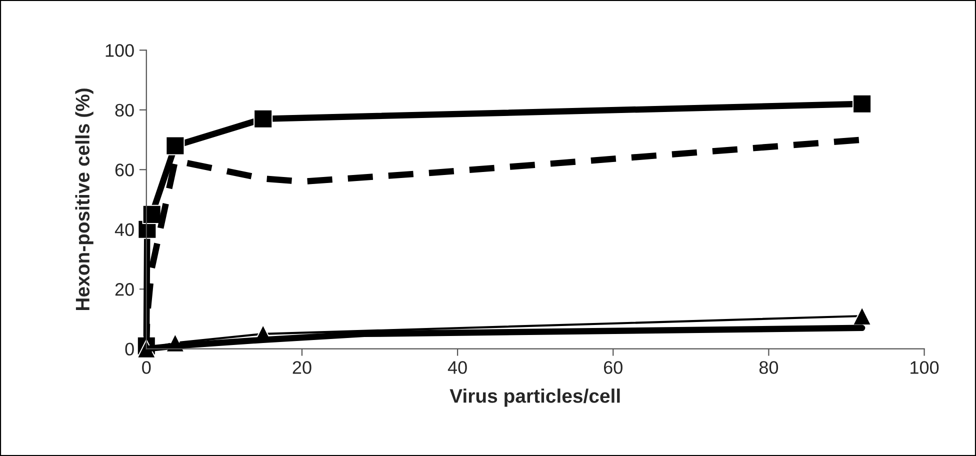 This screenshot has height=456, width=976. I want to click on y-tick-label: 40, so click(124, 229).